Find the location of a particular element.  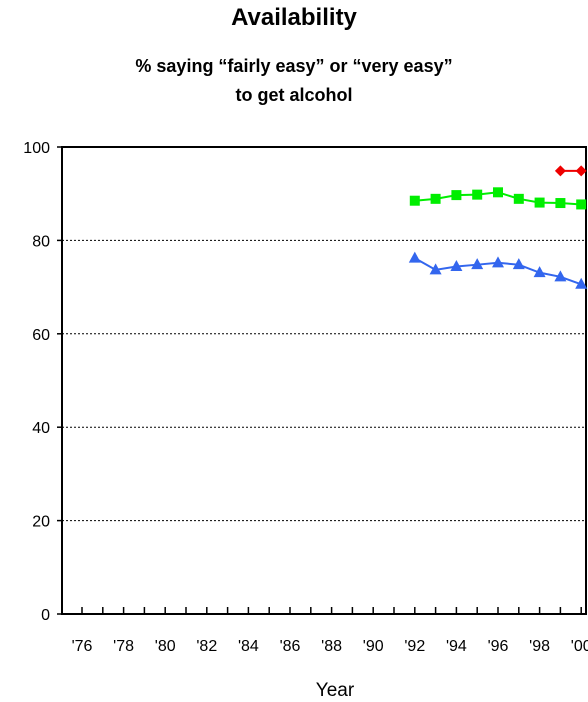

chart-subtitle-line2: to get alcohol is located at coordinates (294, 95).